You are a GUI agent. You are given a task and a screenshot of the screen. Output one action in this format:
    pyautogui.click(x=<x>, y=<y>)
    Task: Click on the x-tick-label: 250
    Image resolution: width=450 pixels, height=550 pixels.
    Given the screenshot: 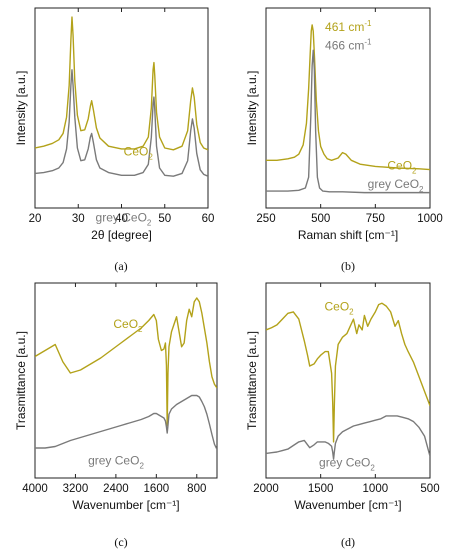 What is the action you would take?
    pyautogui.click(x=265, y=219)
    